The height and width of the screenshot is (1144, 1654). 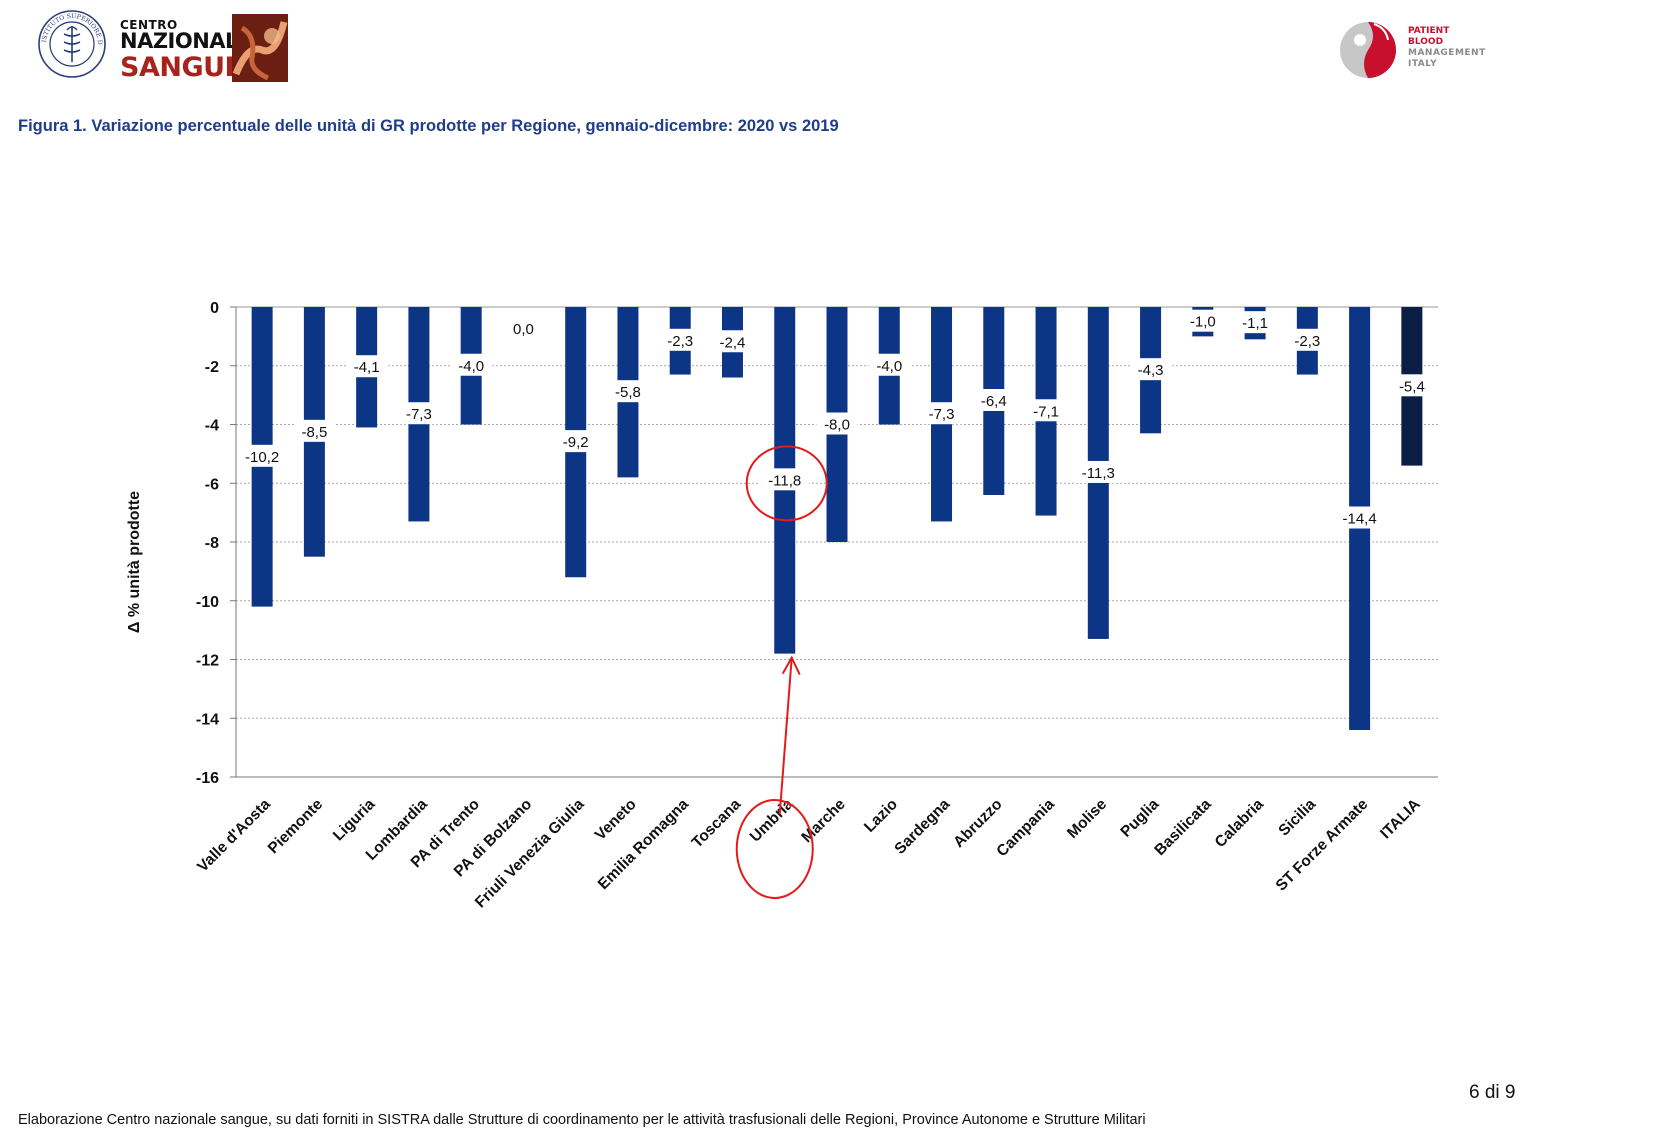 I want to click on y-tick-label: -8, so click(x=212, y=543).